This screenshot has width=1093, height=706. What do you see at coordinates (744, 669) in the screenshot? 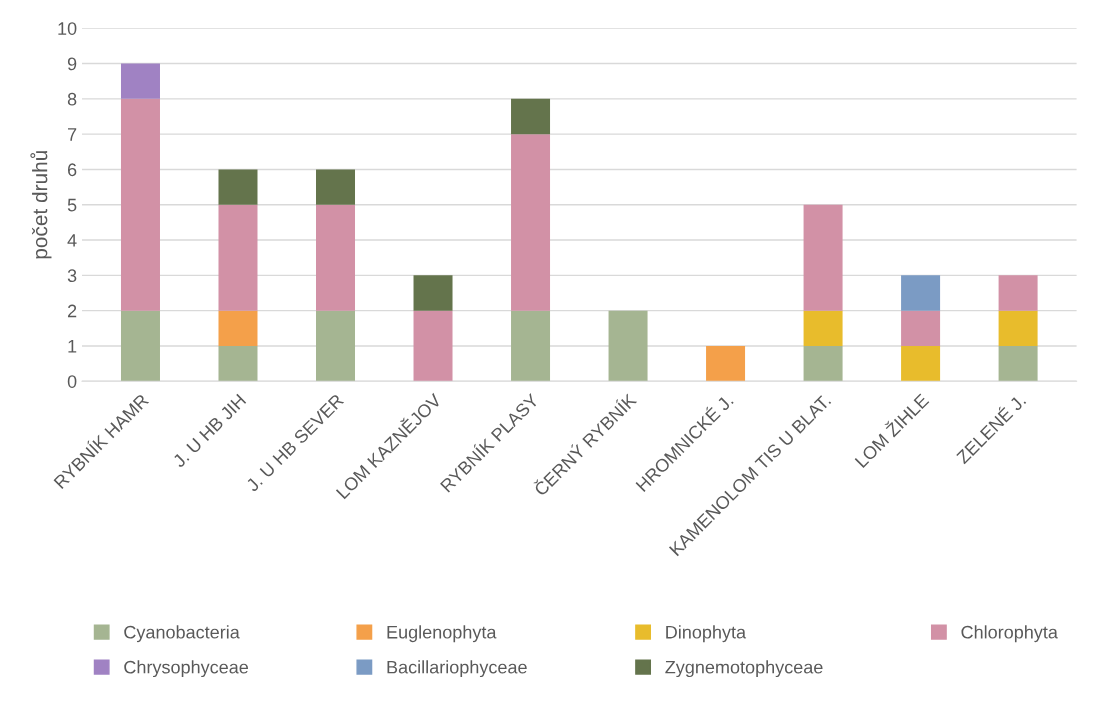
I see `legend-label: Zygnemotophyceae` at bounding box center [744, 669].